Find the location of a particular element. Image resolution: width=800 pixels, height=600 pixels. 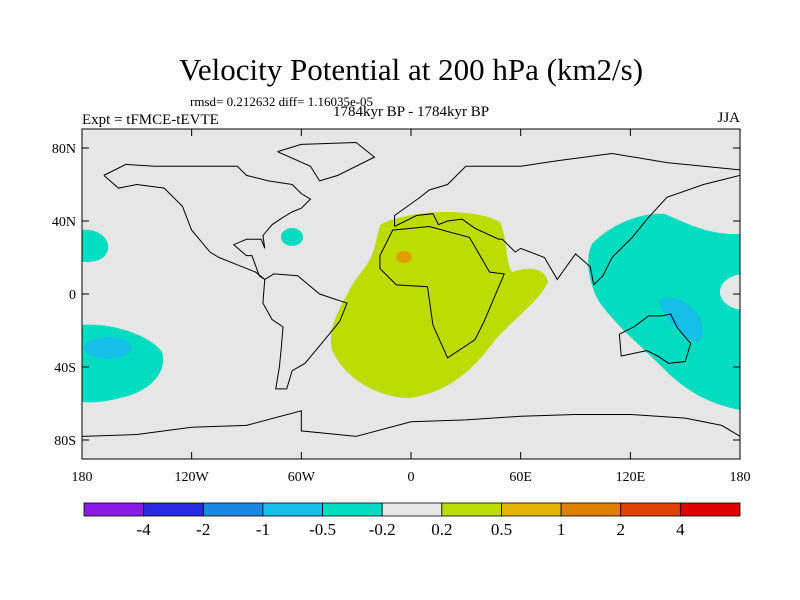

coastline-greenland is located at coordinates (326, 162).